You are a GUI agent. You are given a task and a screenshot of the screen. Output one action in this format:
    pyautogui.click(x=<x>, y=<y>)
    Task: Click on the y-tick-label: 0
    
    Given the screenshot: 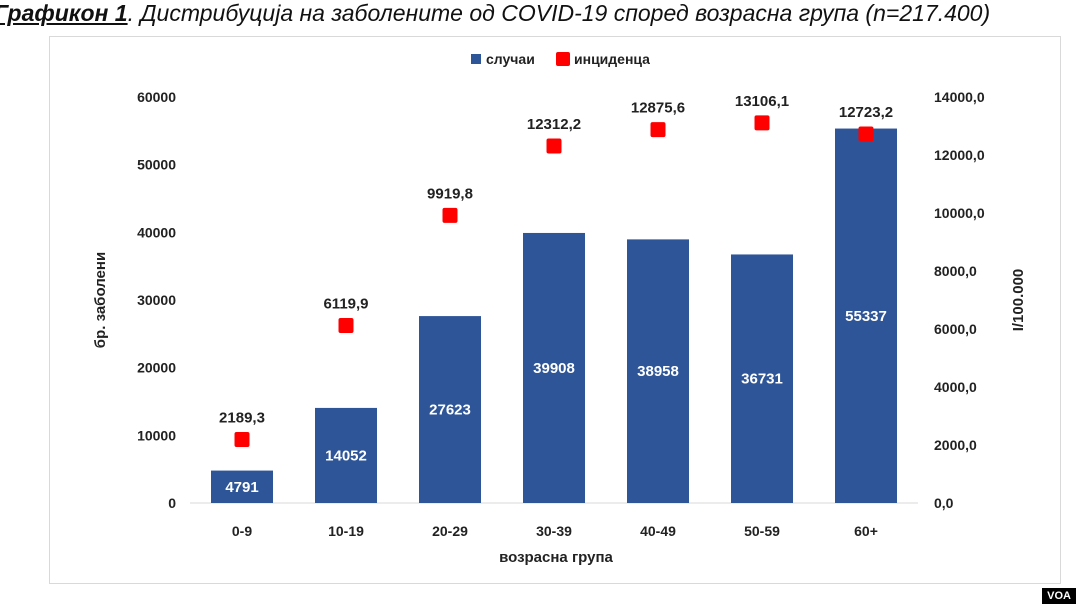 What is the action you would take?
    pyautogui.click(x=172, y=503)
    